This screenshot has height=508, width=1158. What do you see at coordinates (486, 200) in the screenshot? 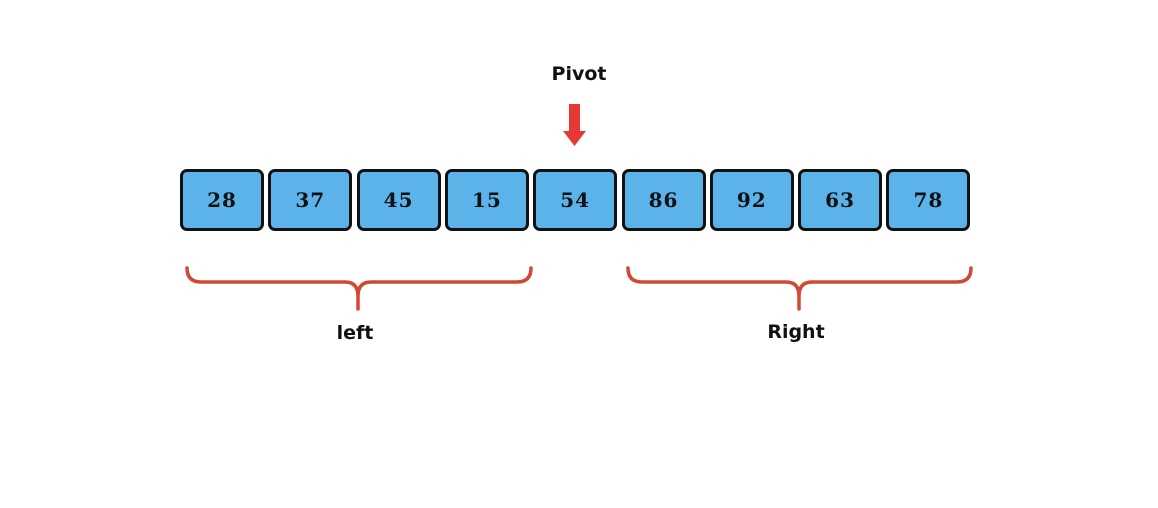
I see `array-cell: 15` at bounding box center [486, 200].